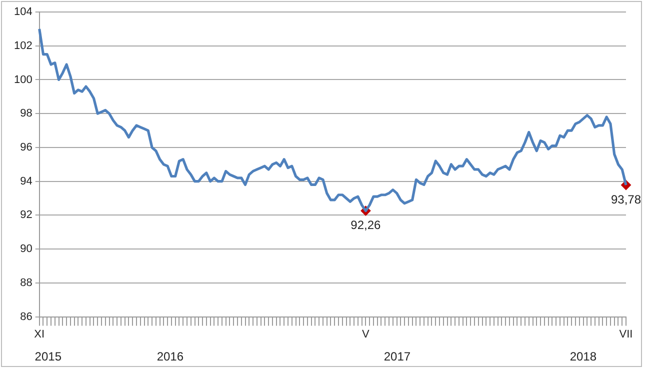 Image resolution: width=645 pixels, height=370 pixels. Describe the element at coordinates (26, 114) in the screenshot. I see `y-tick-label: 98` at that location.